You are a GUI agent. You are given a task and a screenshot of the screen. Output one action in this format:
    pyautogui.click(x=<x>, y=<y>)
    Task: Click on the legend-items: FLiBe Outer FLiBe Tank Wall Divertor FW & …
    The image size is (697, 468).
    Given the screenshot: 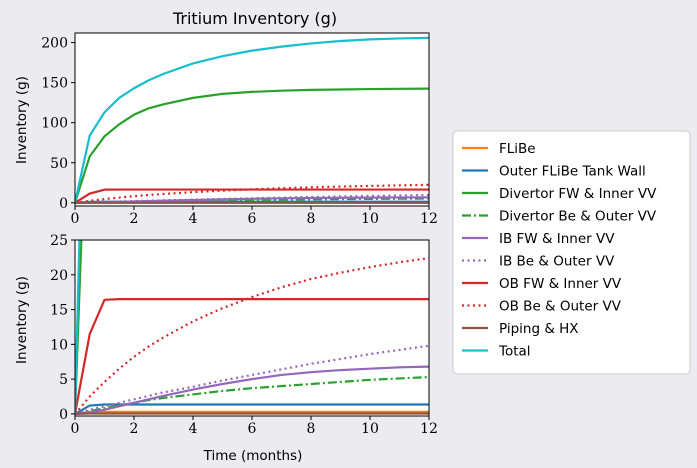 What is the action you would take?
    pyautogui.click(x=559, y=250)
    